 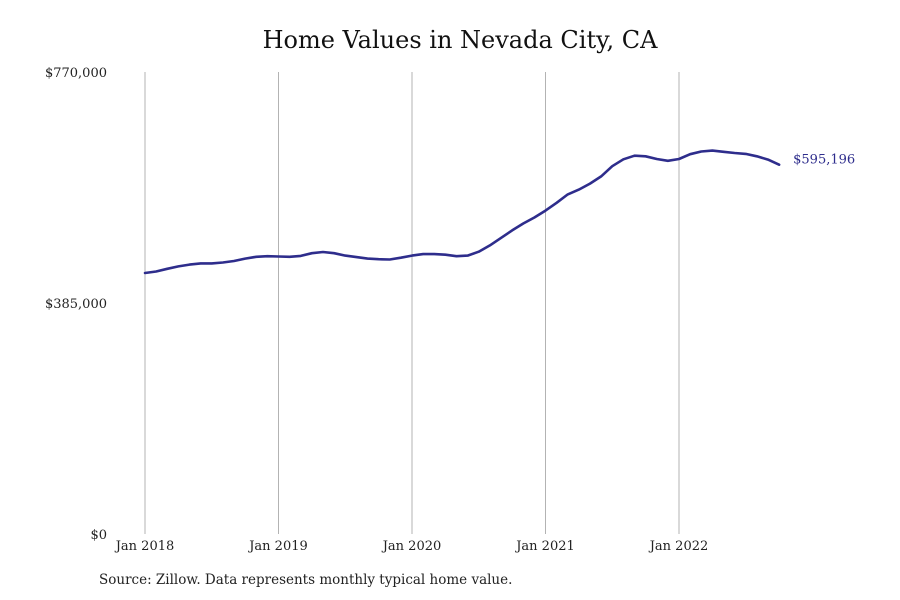 I want to click on end-value-label: $595,196, so click(x=824, y=160).